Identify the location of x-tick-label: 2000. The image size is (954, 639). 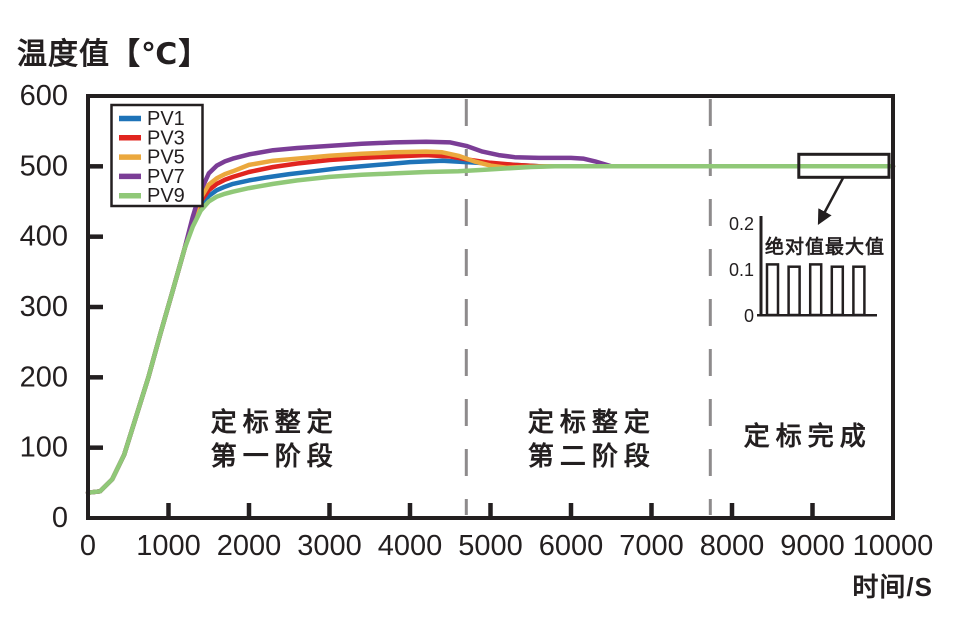
(249, 546).